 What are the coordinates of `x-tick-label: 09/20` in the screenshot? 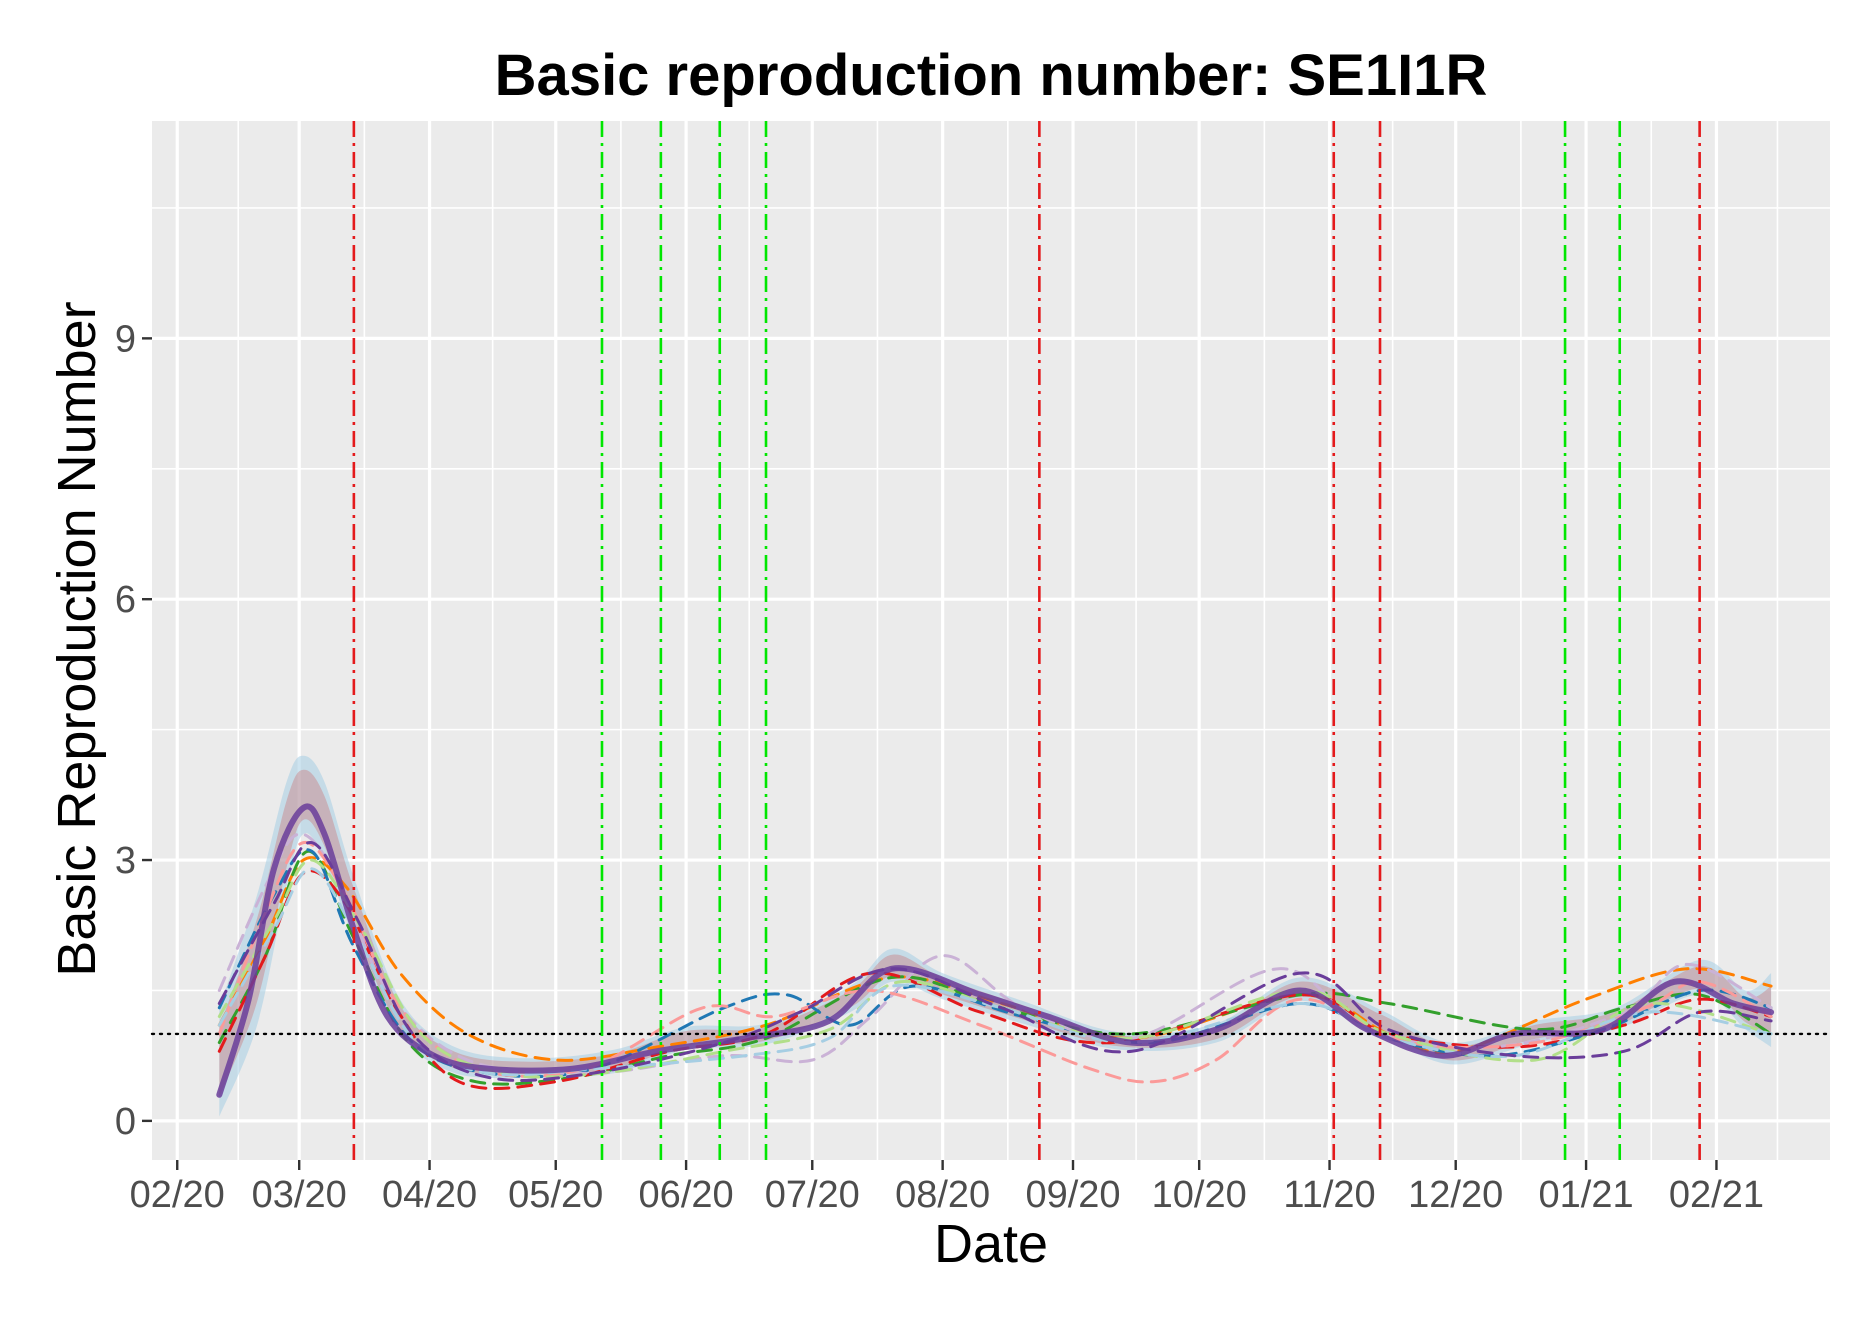 It's located at (1072, 1195).